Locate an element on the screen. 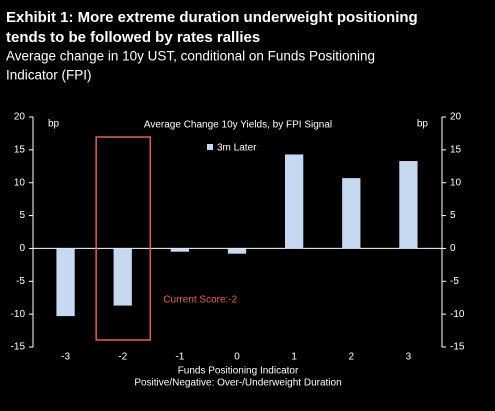 The width and height of the screenshot is (495, 411). chart-title: tends to be followed by rates rallies is located at coordinates (133, 37).